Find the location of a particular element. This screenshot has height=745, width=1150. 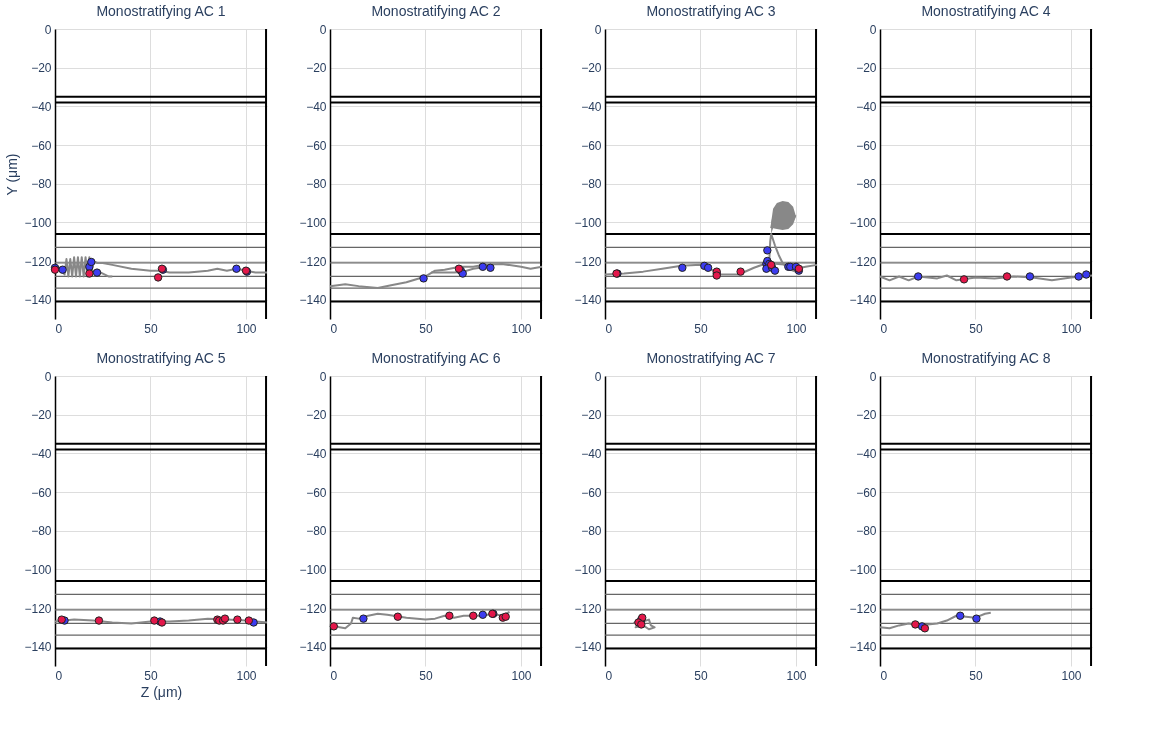

x-axis-title: Z (μm) is located at coordinates (161, 691).